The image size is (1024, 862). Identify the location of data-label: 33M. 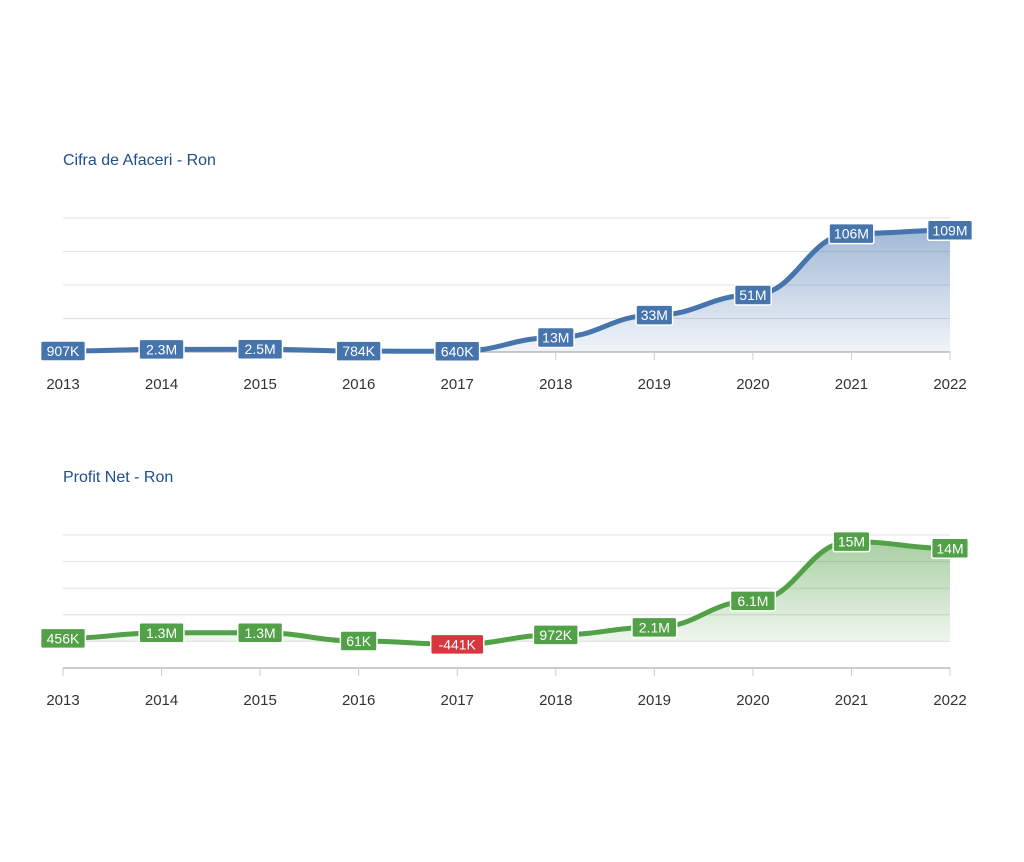
(654, 315).